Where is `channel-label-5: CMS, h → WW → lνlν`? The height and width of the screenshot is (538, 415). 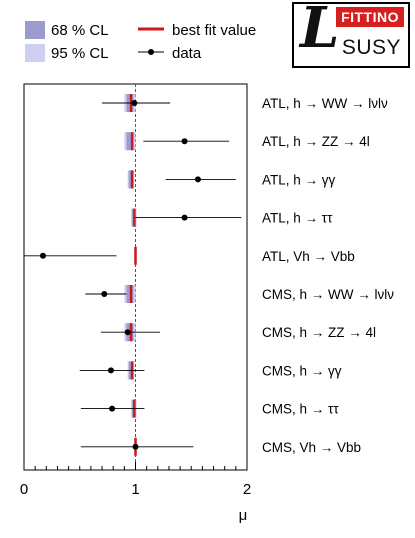 channel-label-5: CMS, h → WW → lνlν is located at coordinates (328, 294).